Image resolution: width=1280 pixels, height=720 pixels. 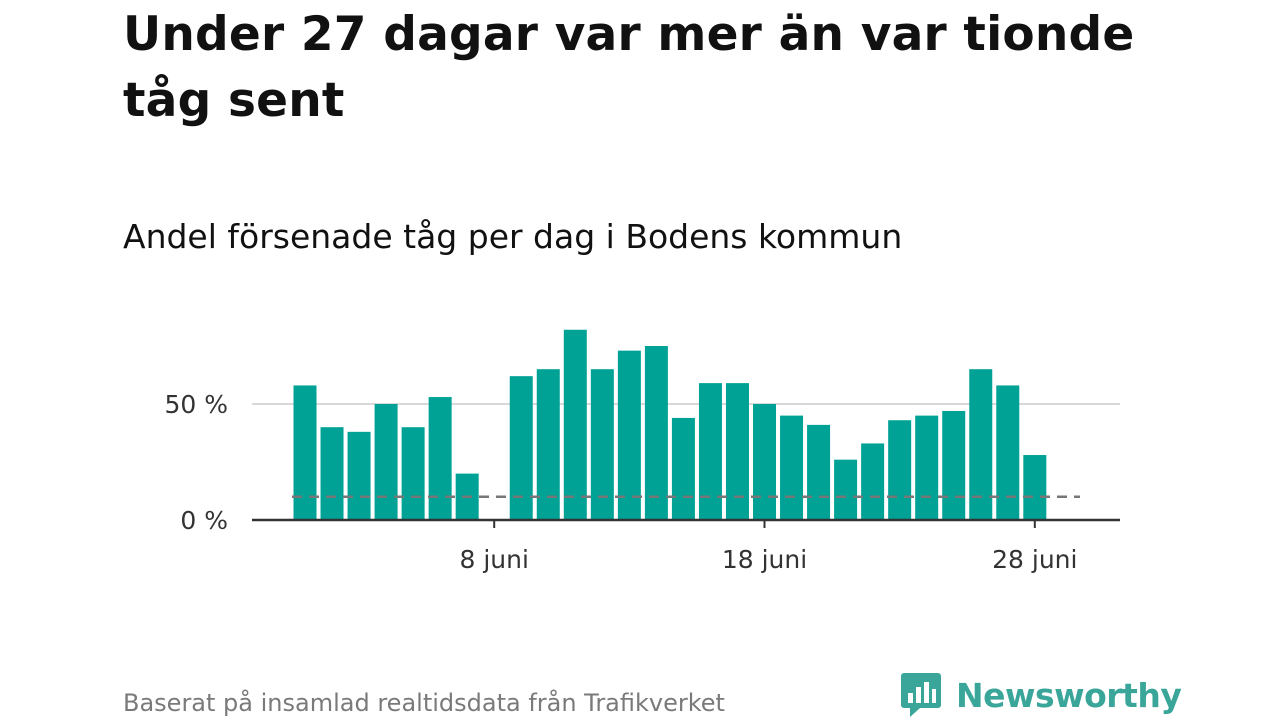 I want to click on x-tick-label: 8 juni, so click(x=493, y=559).